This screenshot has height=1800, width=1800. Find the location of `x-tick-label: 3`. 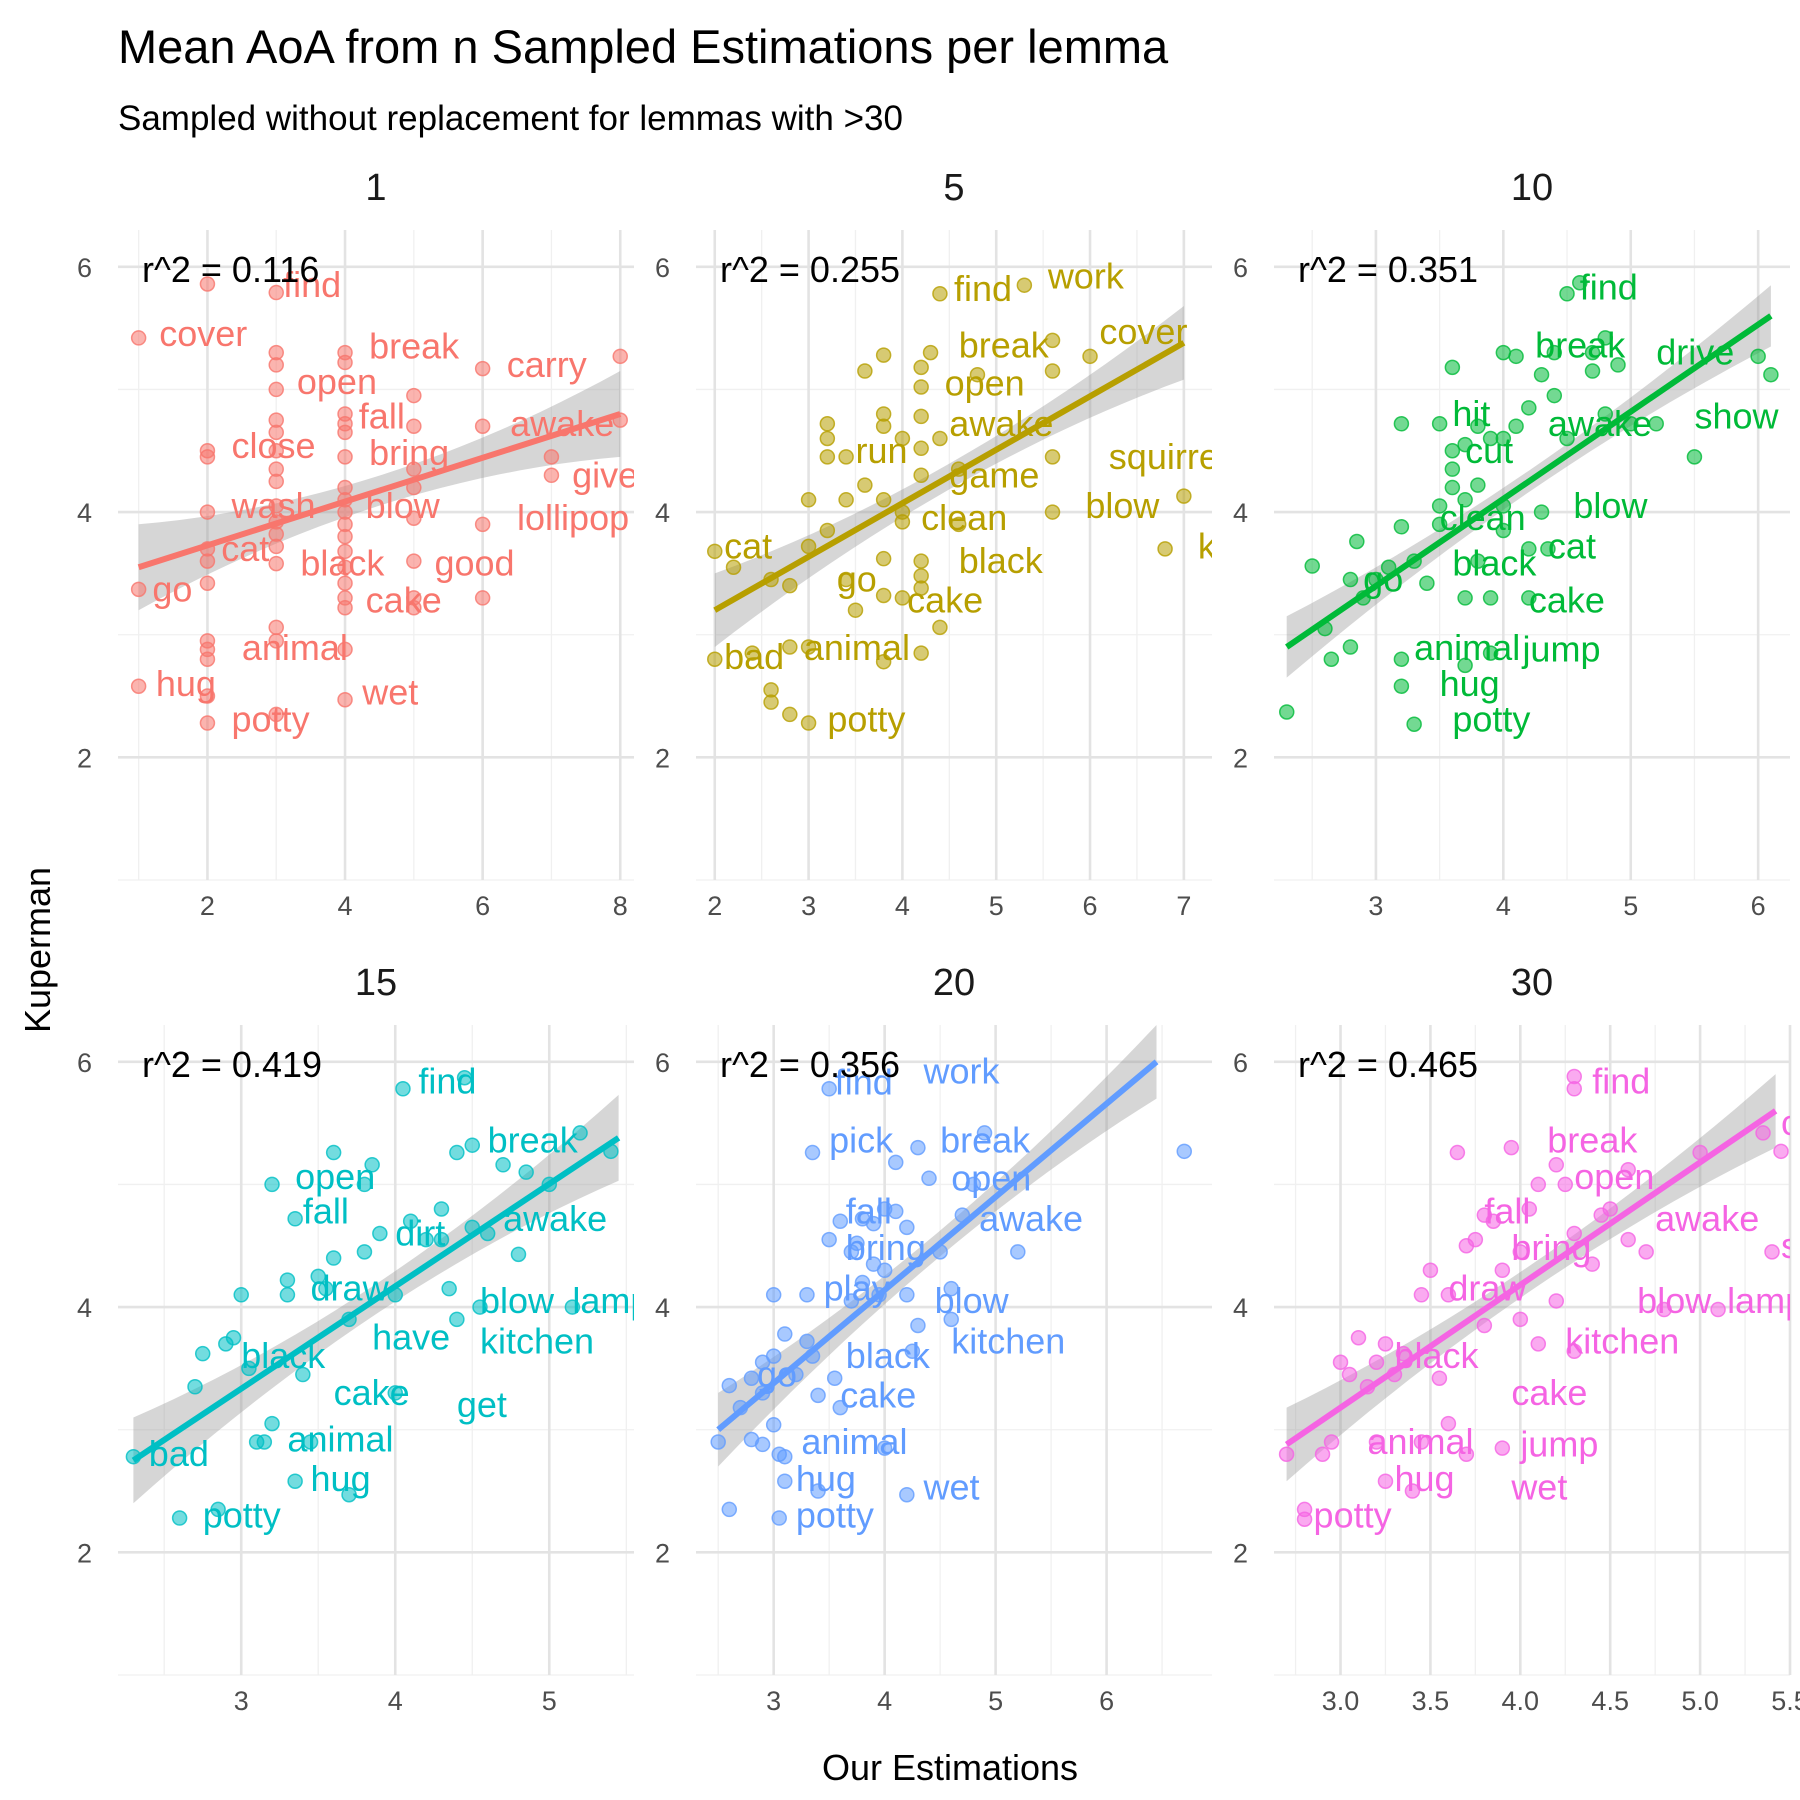

x-tick-label: 3 is located at coordinates (241, 1701).